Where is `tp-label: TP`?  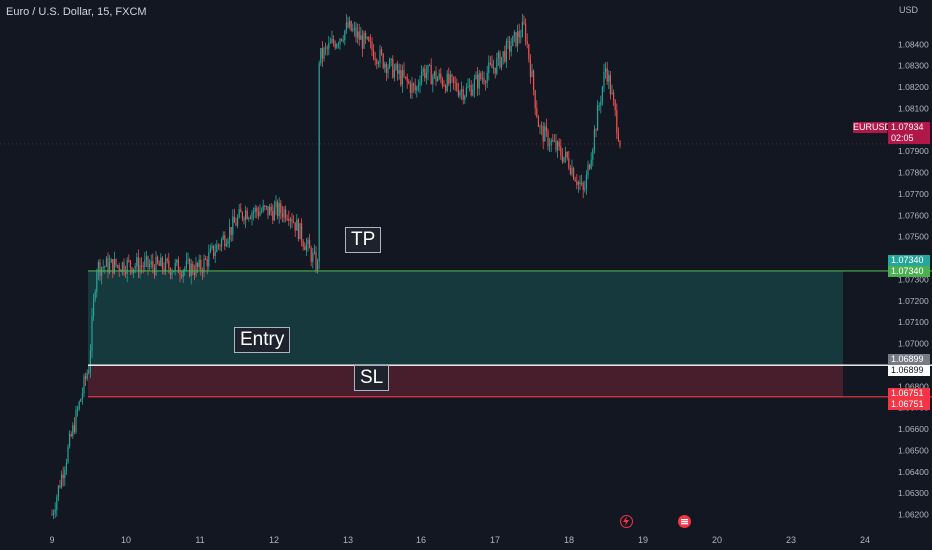
tp-label: TP is located at coordinates (363, 240).